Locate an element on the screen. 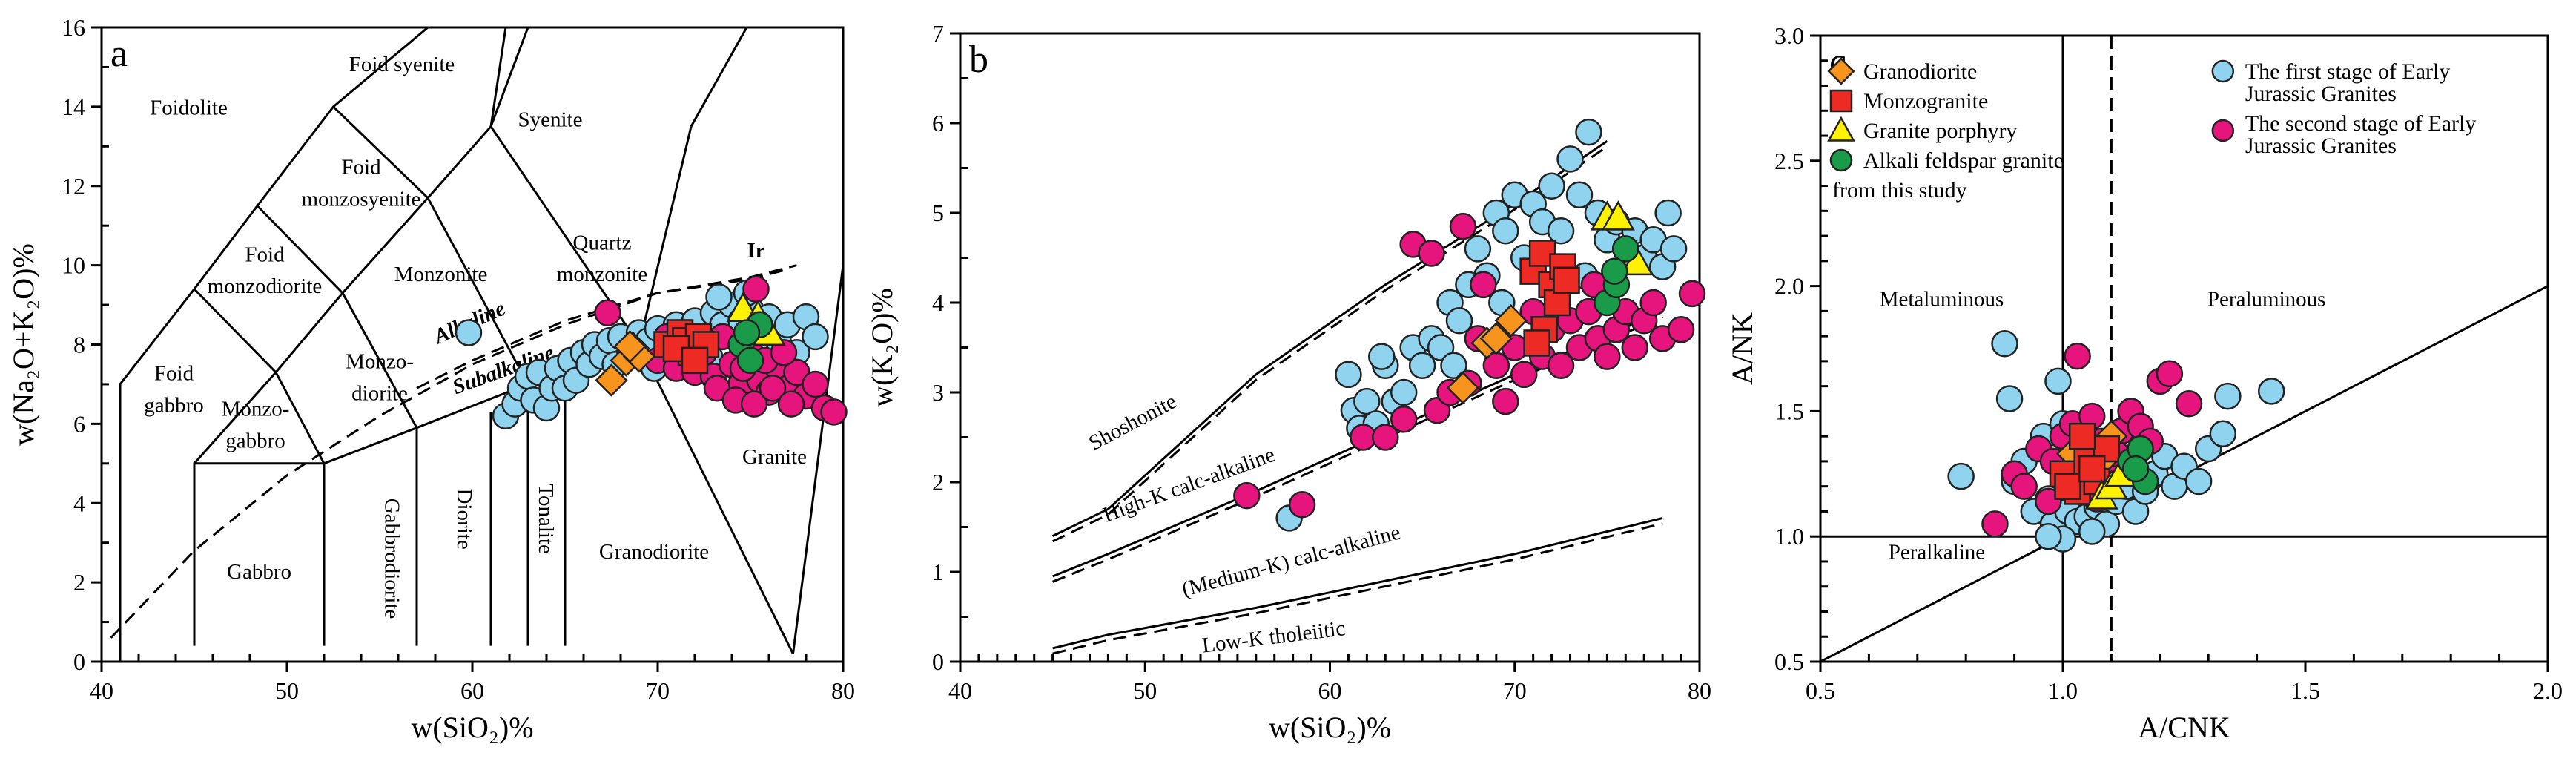 The width and height of the screenshot is (2576, 767). y-tick-label: 2.0 is located at coordinates (1789, 286).